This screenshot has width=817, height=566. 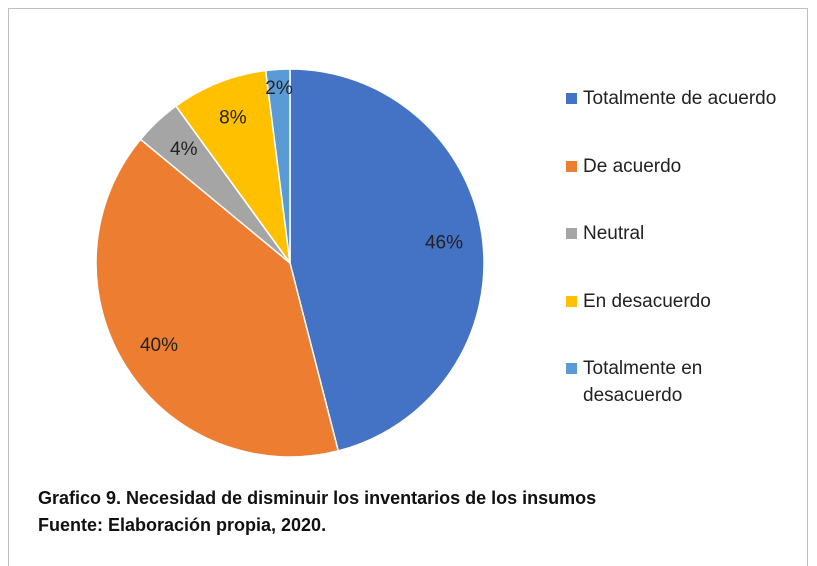 I want to click on legend-item: Neutral, so click(x=673, y=233).